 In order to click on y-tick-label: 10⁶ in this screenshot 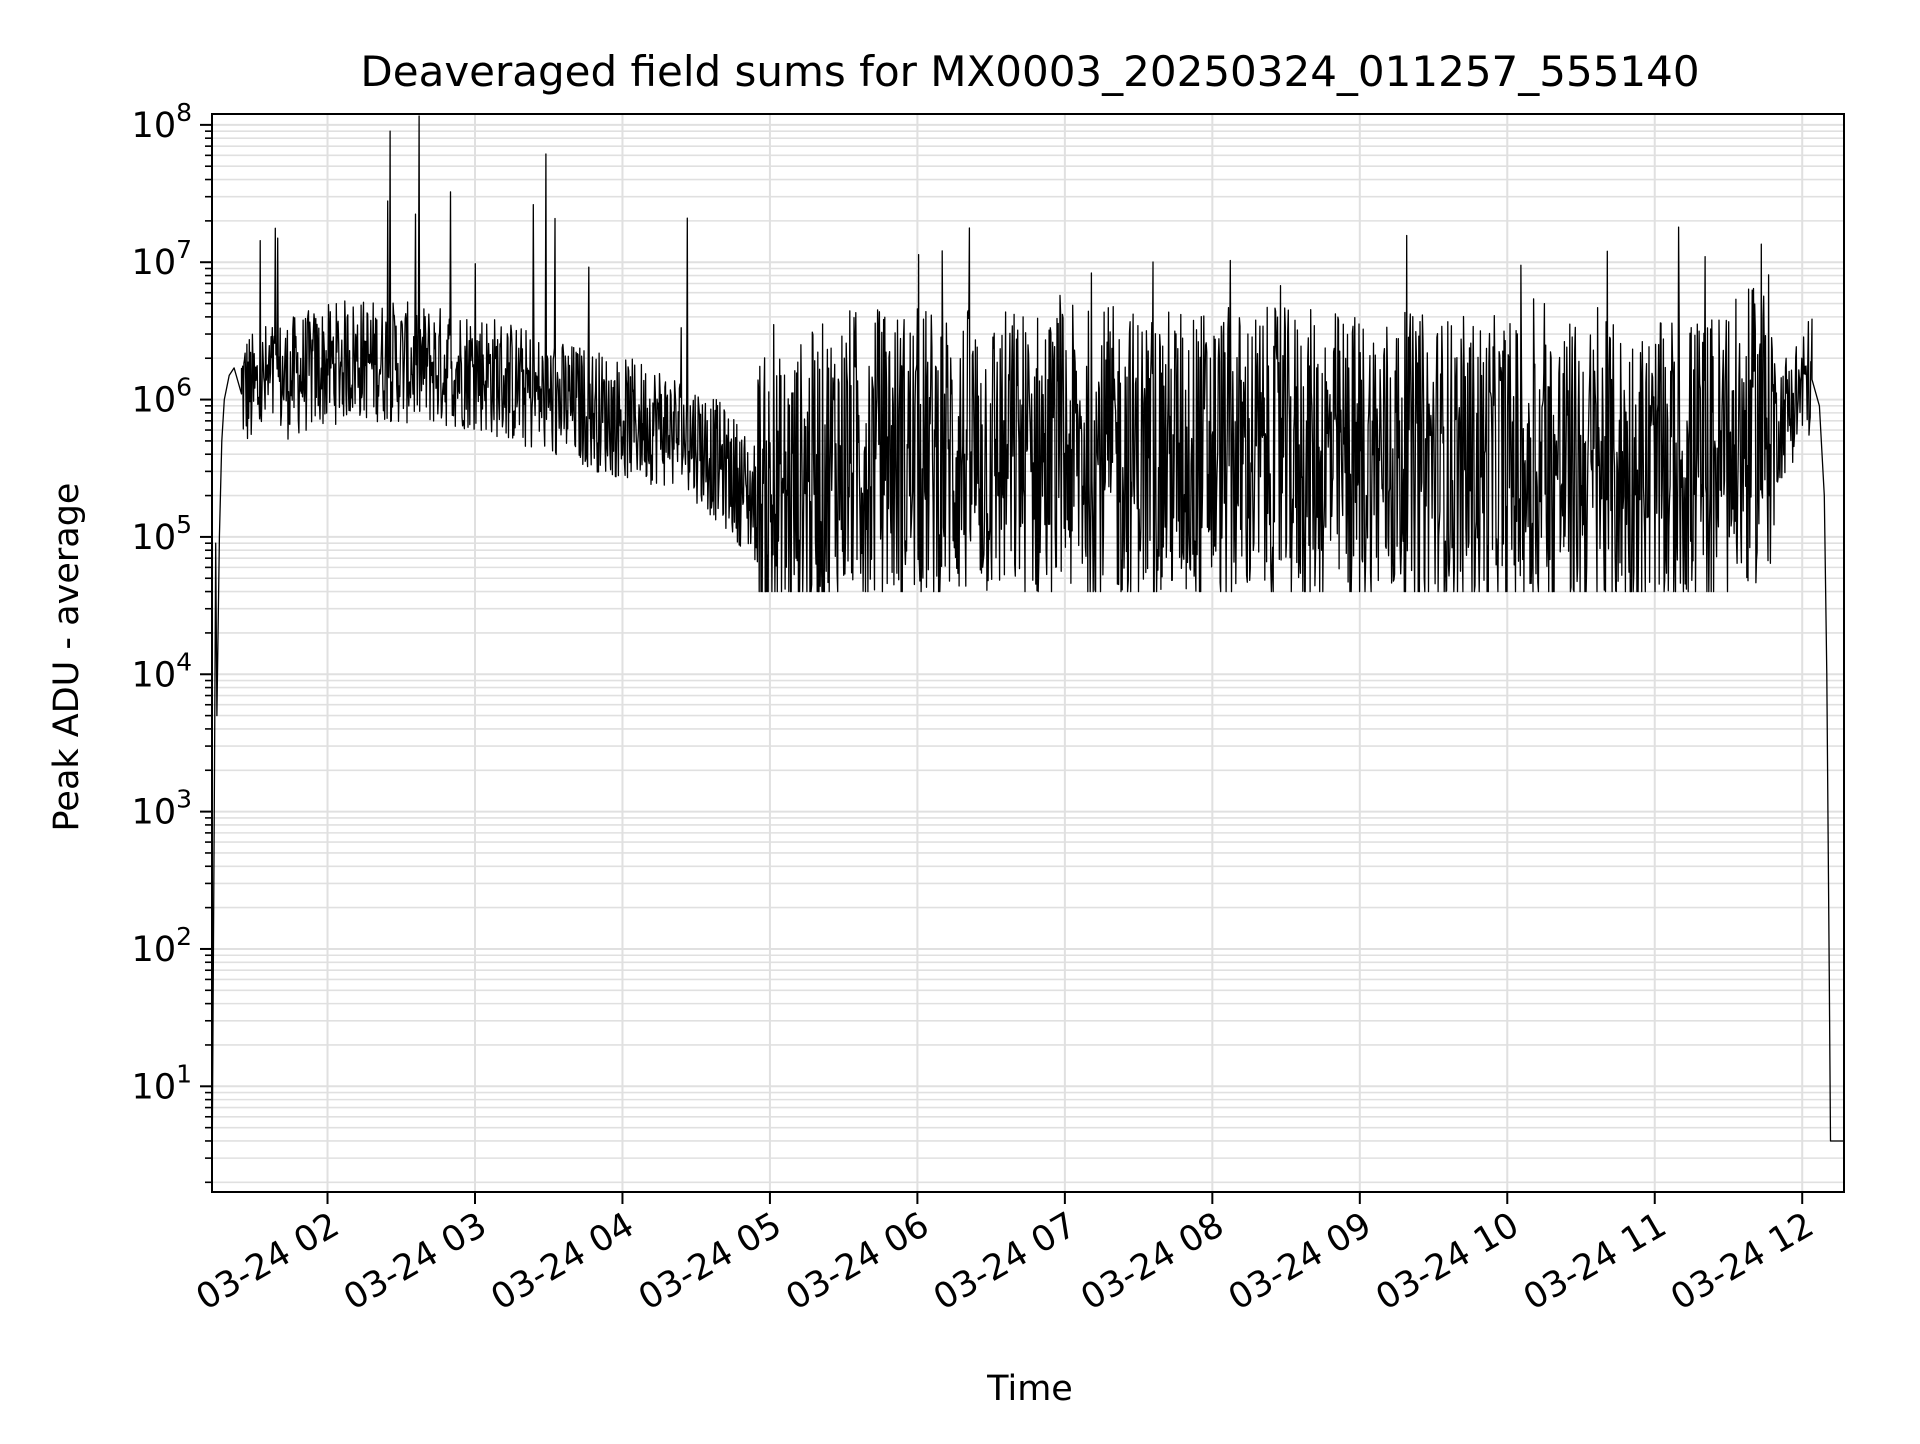, I will do `click(162, 397)`.